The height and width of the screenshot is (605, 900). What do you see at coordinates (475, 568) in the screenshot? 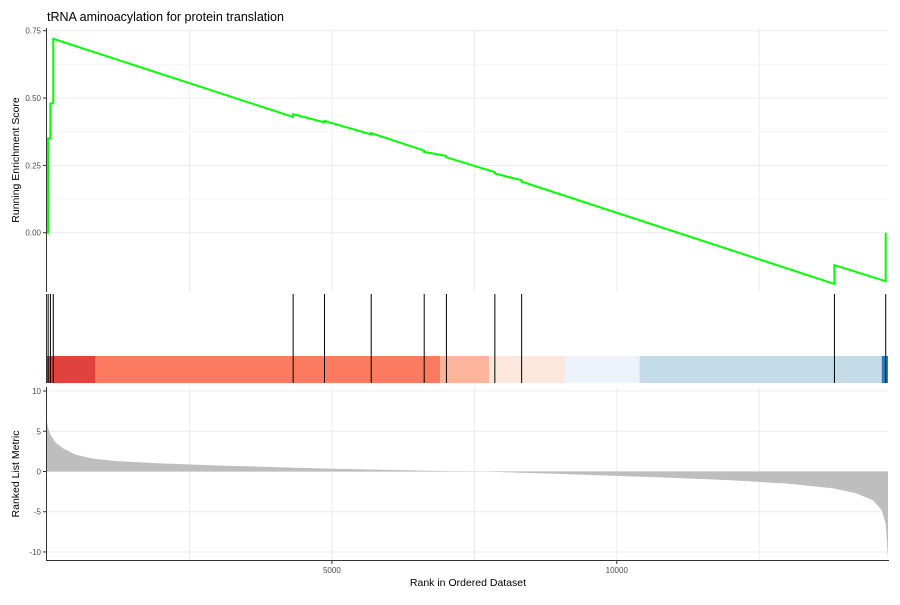
I see `metric-panel-x-ticks: 5000 10000` at bounding box center [475, 568].